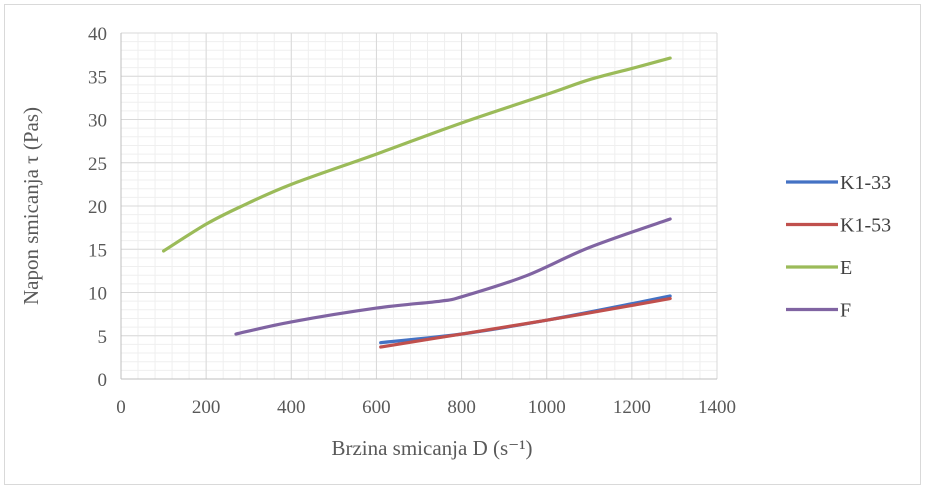 This screenshot has height=489, width=927. I want to click on x-tick-label: 1000, so click(547, 407).